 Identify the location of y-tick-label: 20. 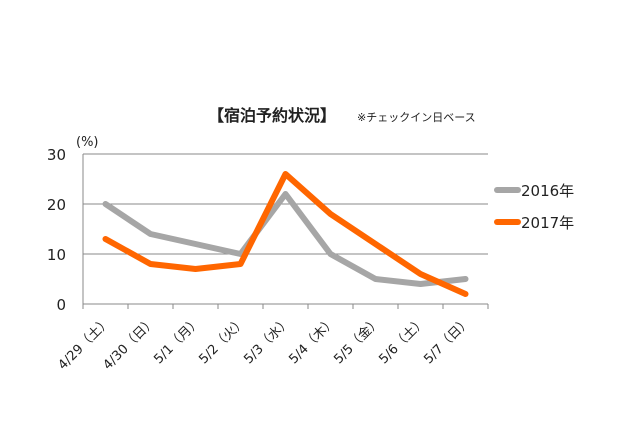
(56, 205).